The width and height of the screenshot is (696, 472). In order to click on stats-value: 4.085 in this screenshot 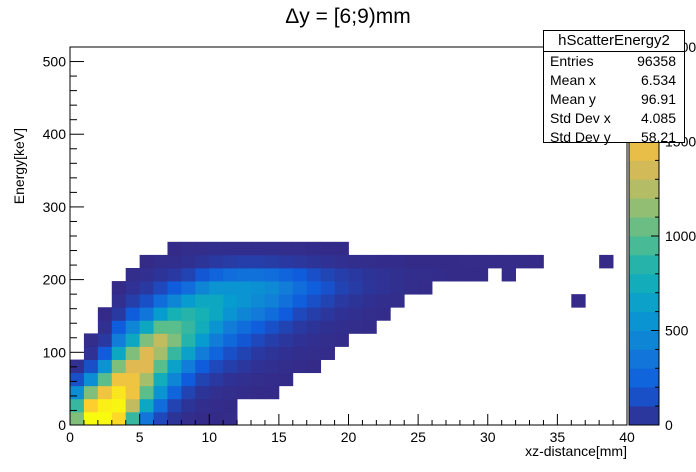, I will do `click(658, 118)`.